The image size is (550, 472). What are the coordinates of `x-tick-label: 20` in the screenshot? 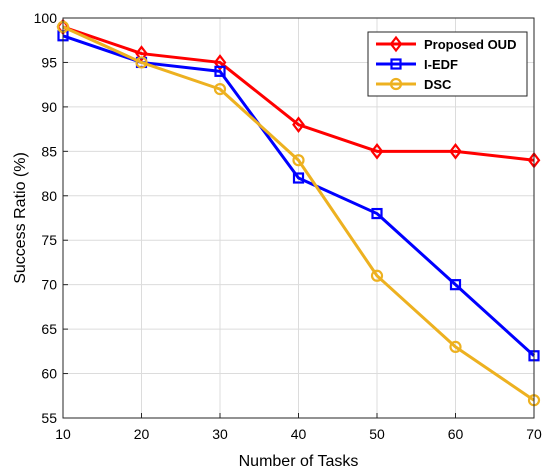 It's located at (142, 434).